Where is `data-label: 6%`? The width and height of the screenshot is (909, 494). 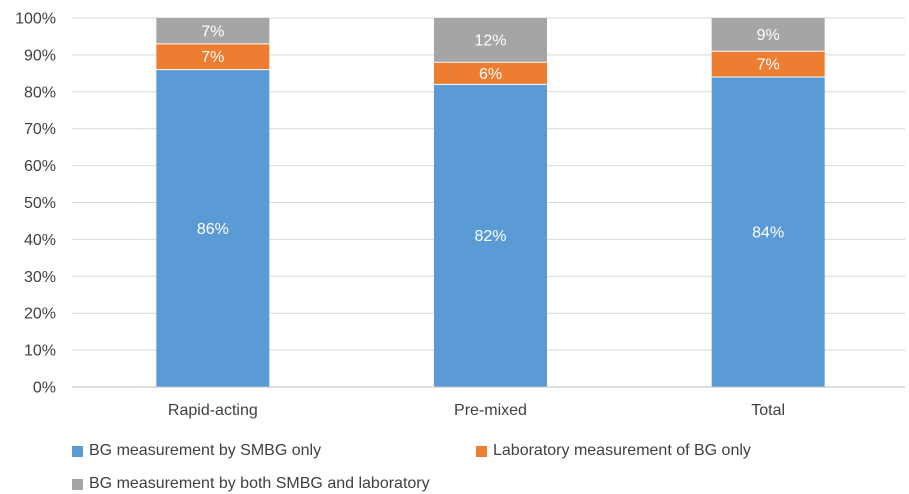
data-label: 6% is located at coordinates (490, 74).